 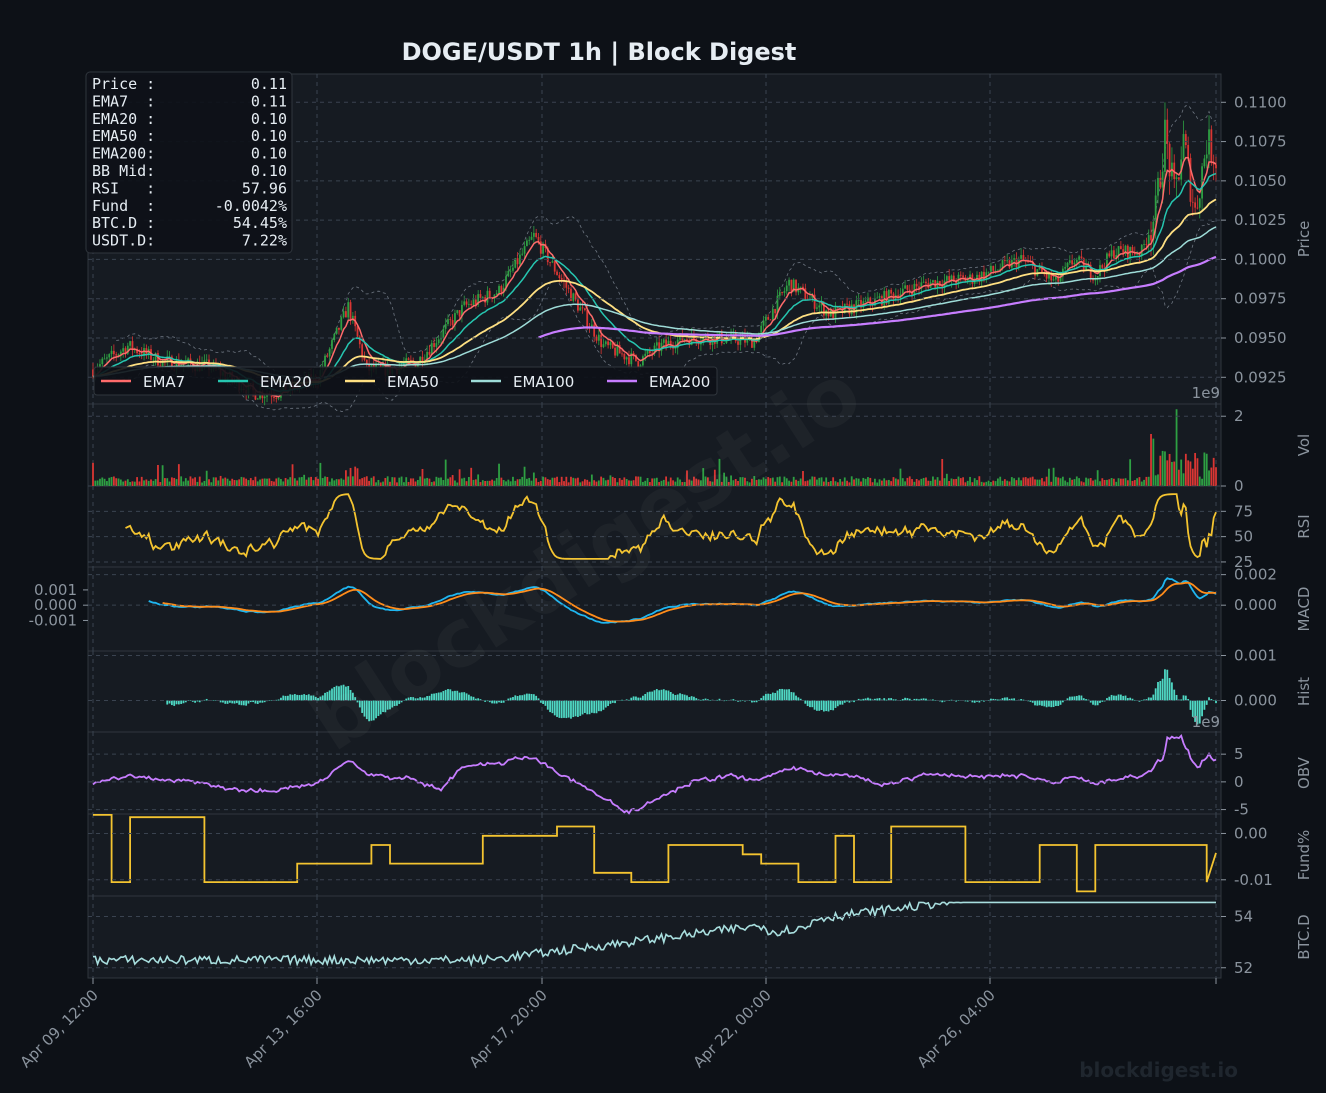 I want to click on panel-obv, so click(x=654, y=773).